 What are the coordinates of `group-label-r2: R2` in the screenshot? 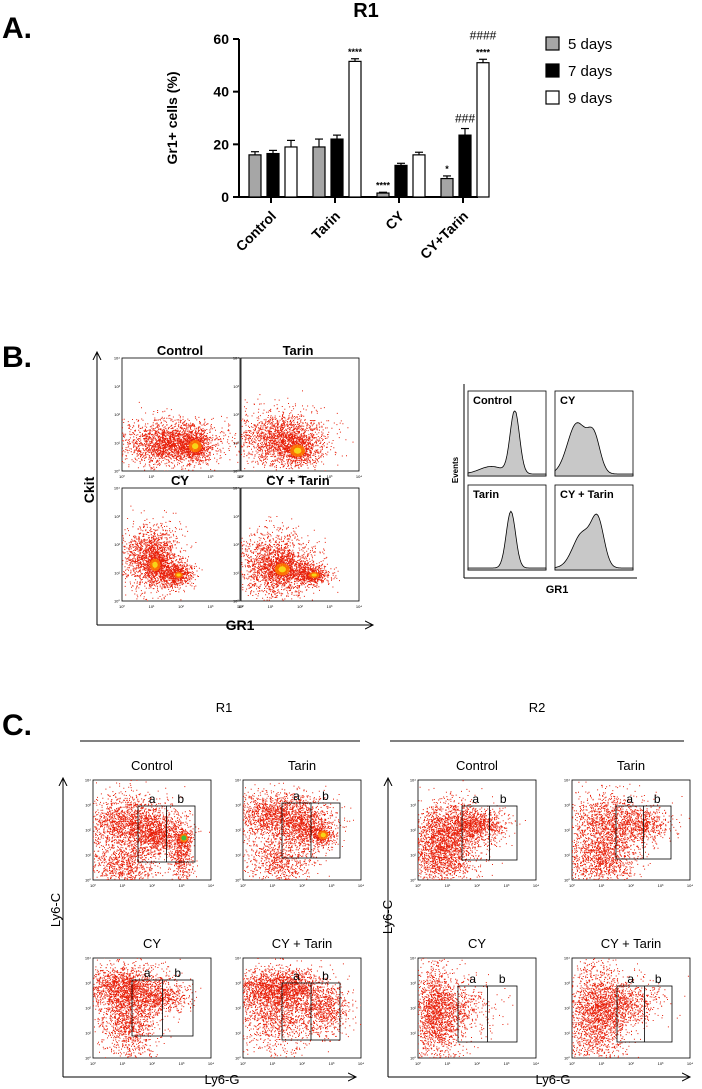 It's located at (537, 707).